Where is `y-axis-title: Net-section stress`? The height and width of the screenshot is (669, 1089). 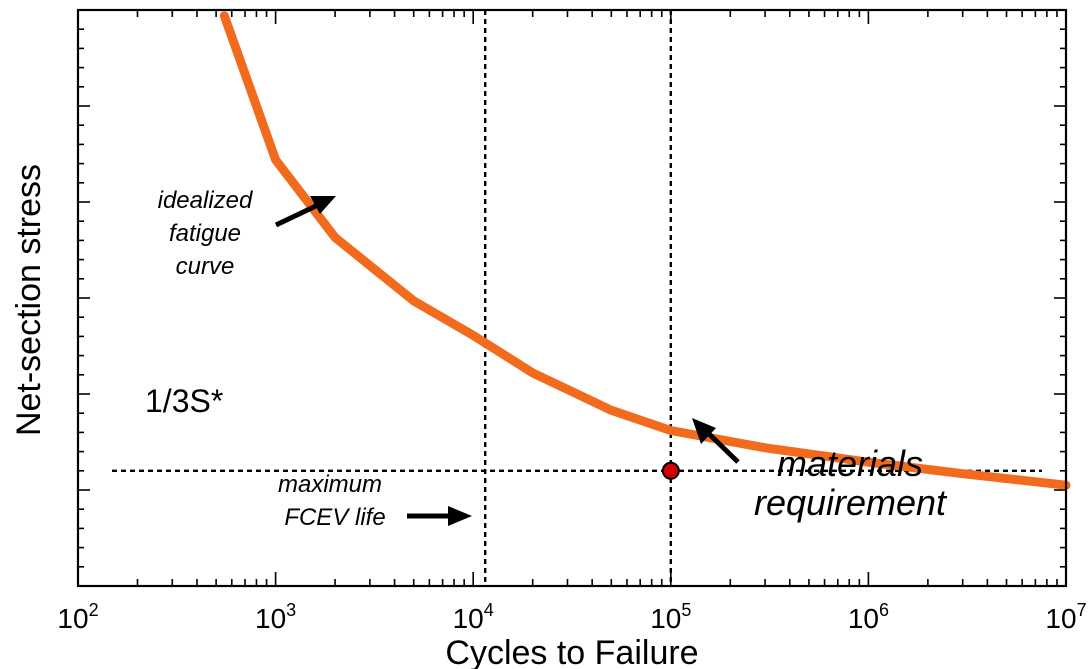 y-axis-title: Net-section stress is located at coordinates (29, 300).